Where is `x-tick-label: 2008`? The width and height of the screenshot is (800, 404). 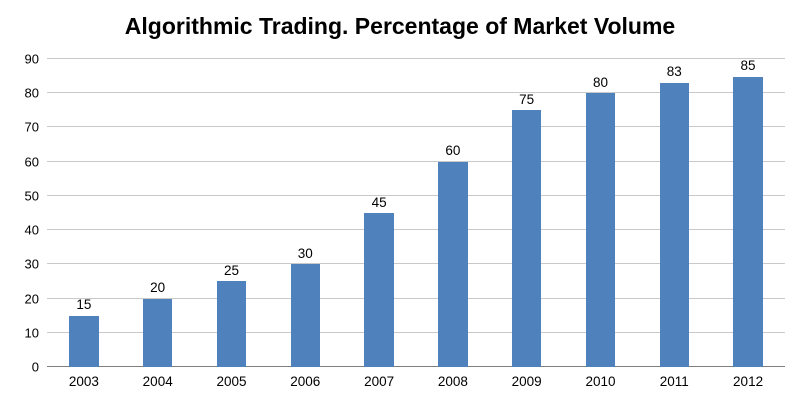
x-tick-label: 2008 is located at coordinates (452, 381).